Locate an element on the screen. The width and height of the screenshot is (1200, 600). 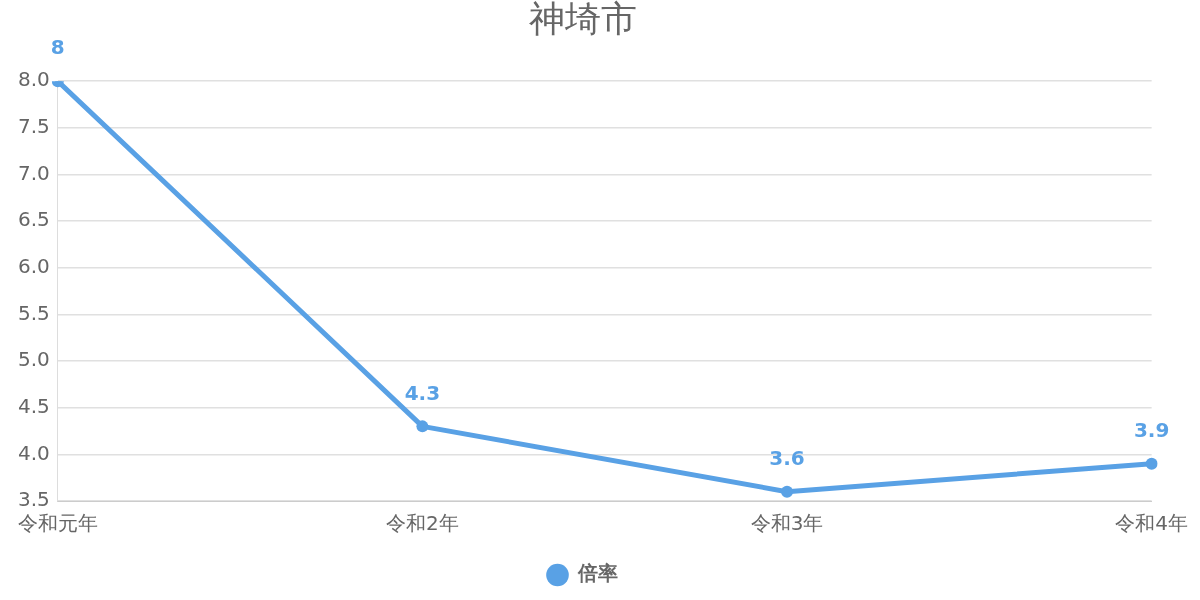
chart-title: 神埼市 is located at coordinates (582, 19).